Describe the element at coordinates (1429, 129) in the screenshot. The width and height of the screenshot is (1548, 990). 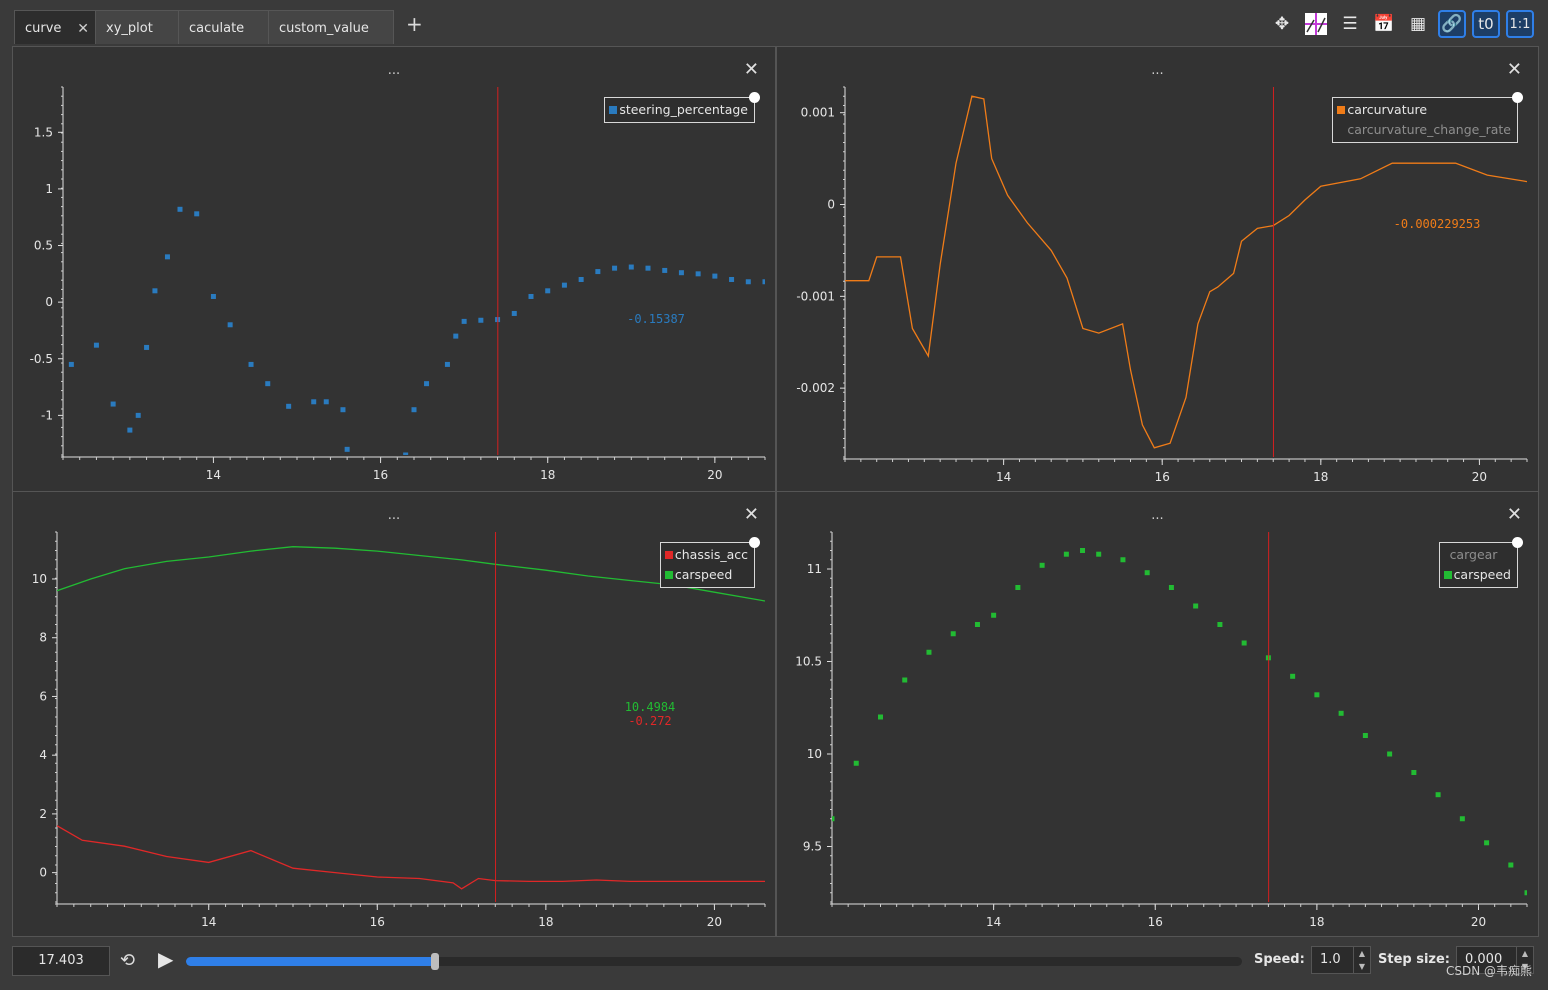
I see `legend-item-hidden: carcurvature_change_rate` at that location.